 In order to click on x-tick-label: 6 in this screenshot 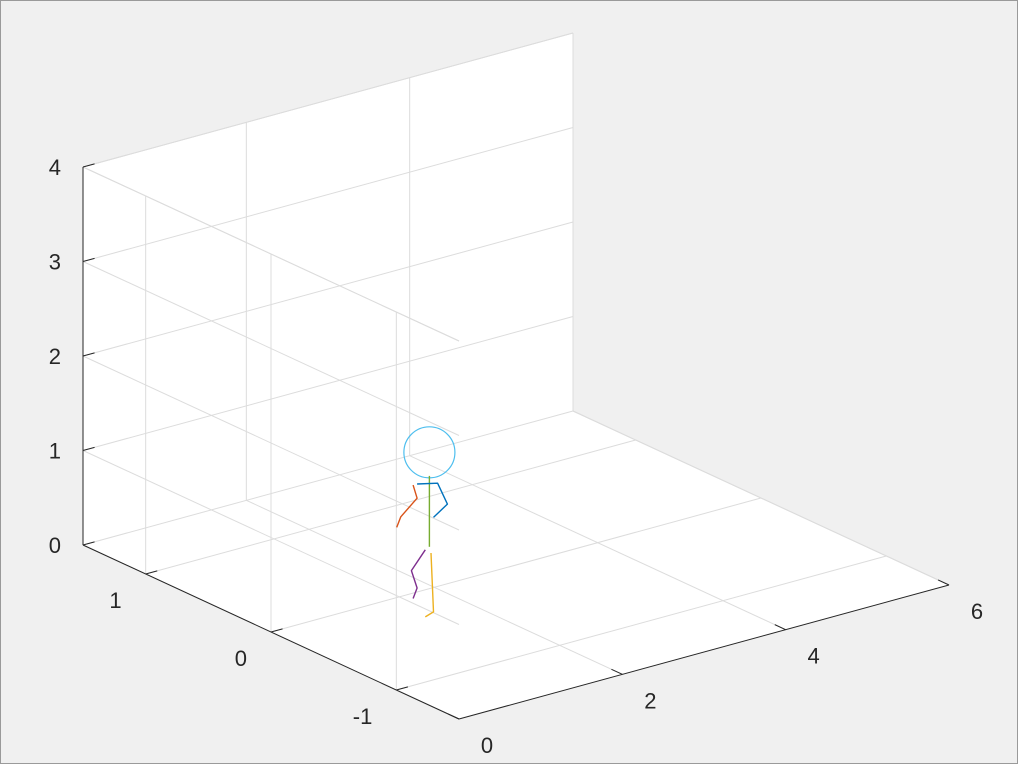, I will do `click(977, 611)`.